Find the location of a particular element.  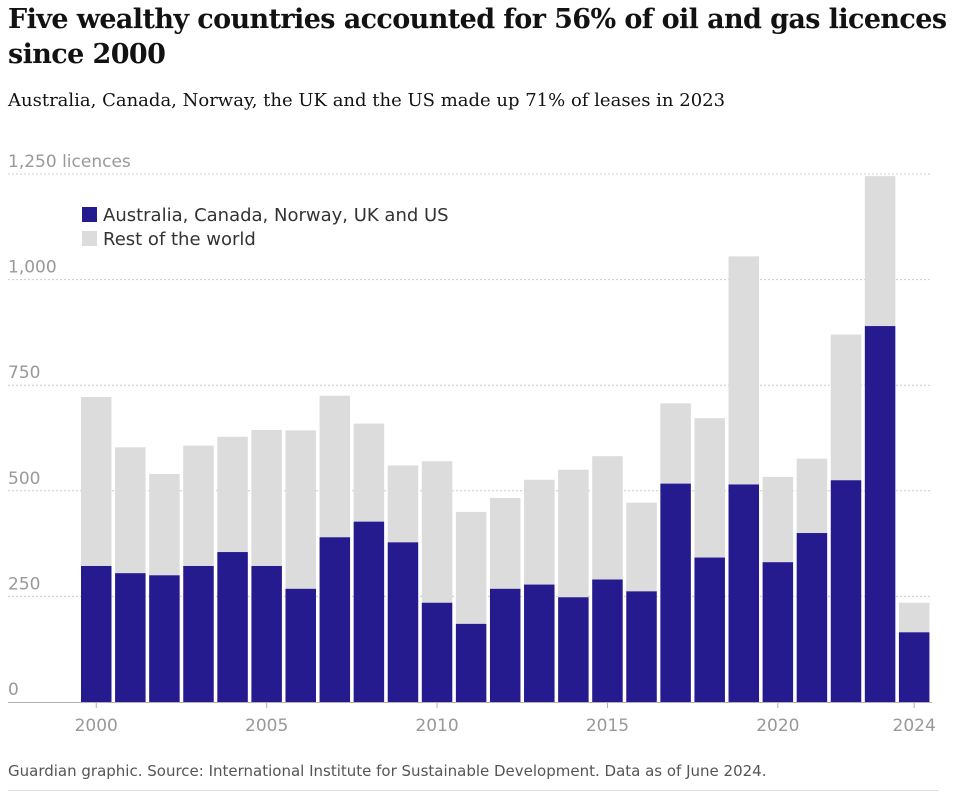

bar-five-countries-2007 is located at coordinates (335, 619).